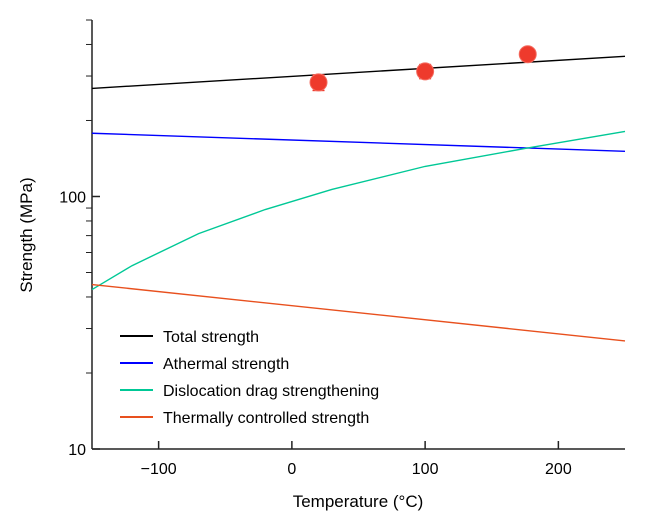  I want to click on legend-label: Total strength, so click(211, 337).